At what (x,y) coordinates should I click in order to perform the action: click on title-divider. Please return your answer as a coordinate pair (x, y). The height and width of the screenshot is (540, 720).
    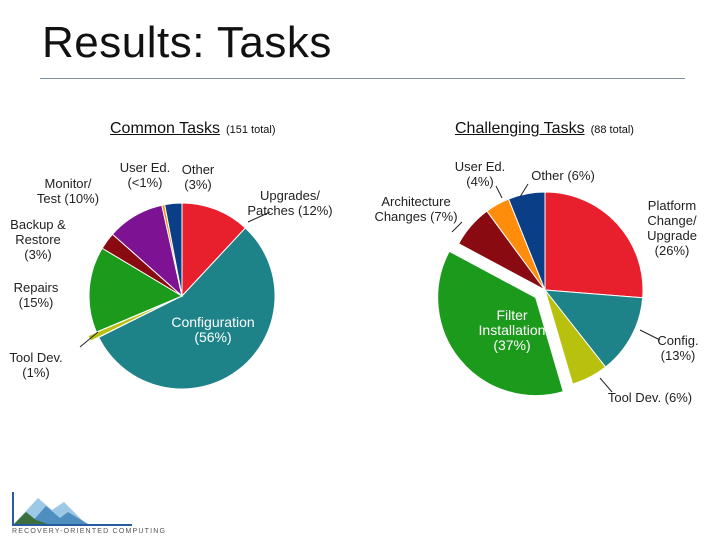
    Looking at the image, I should click on (362, 78).